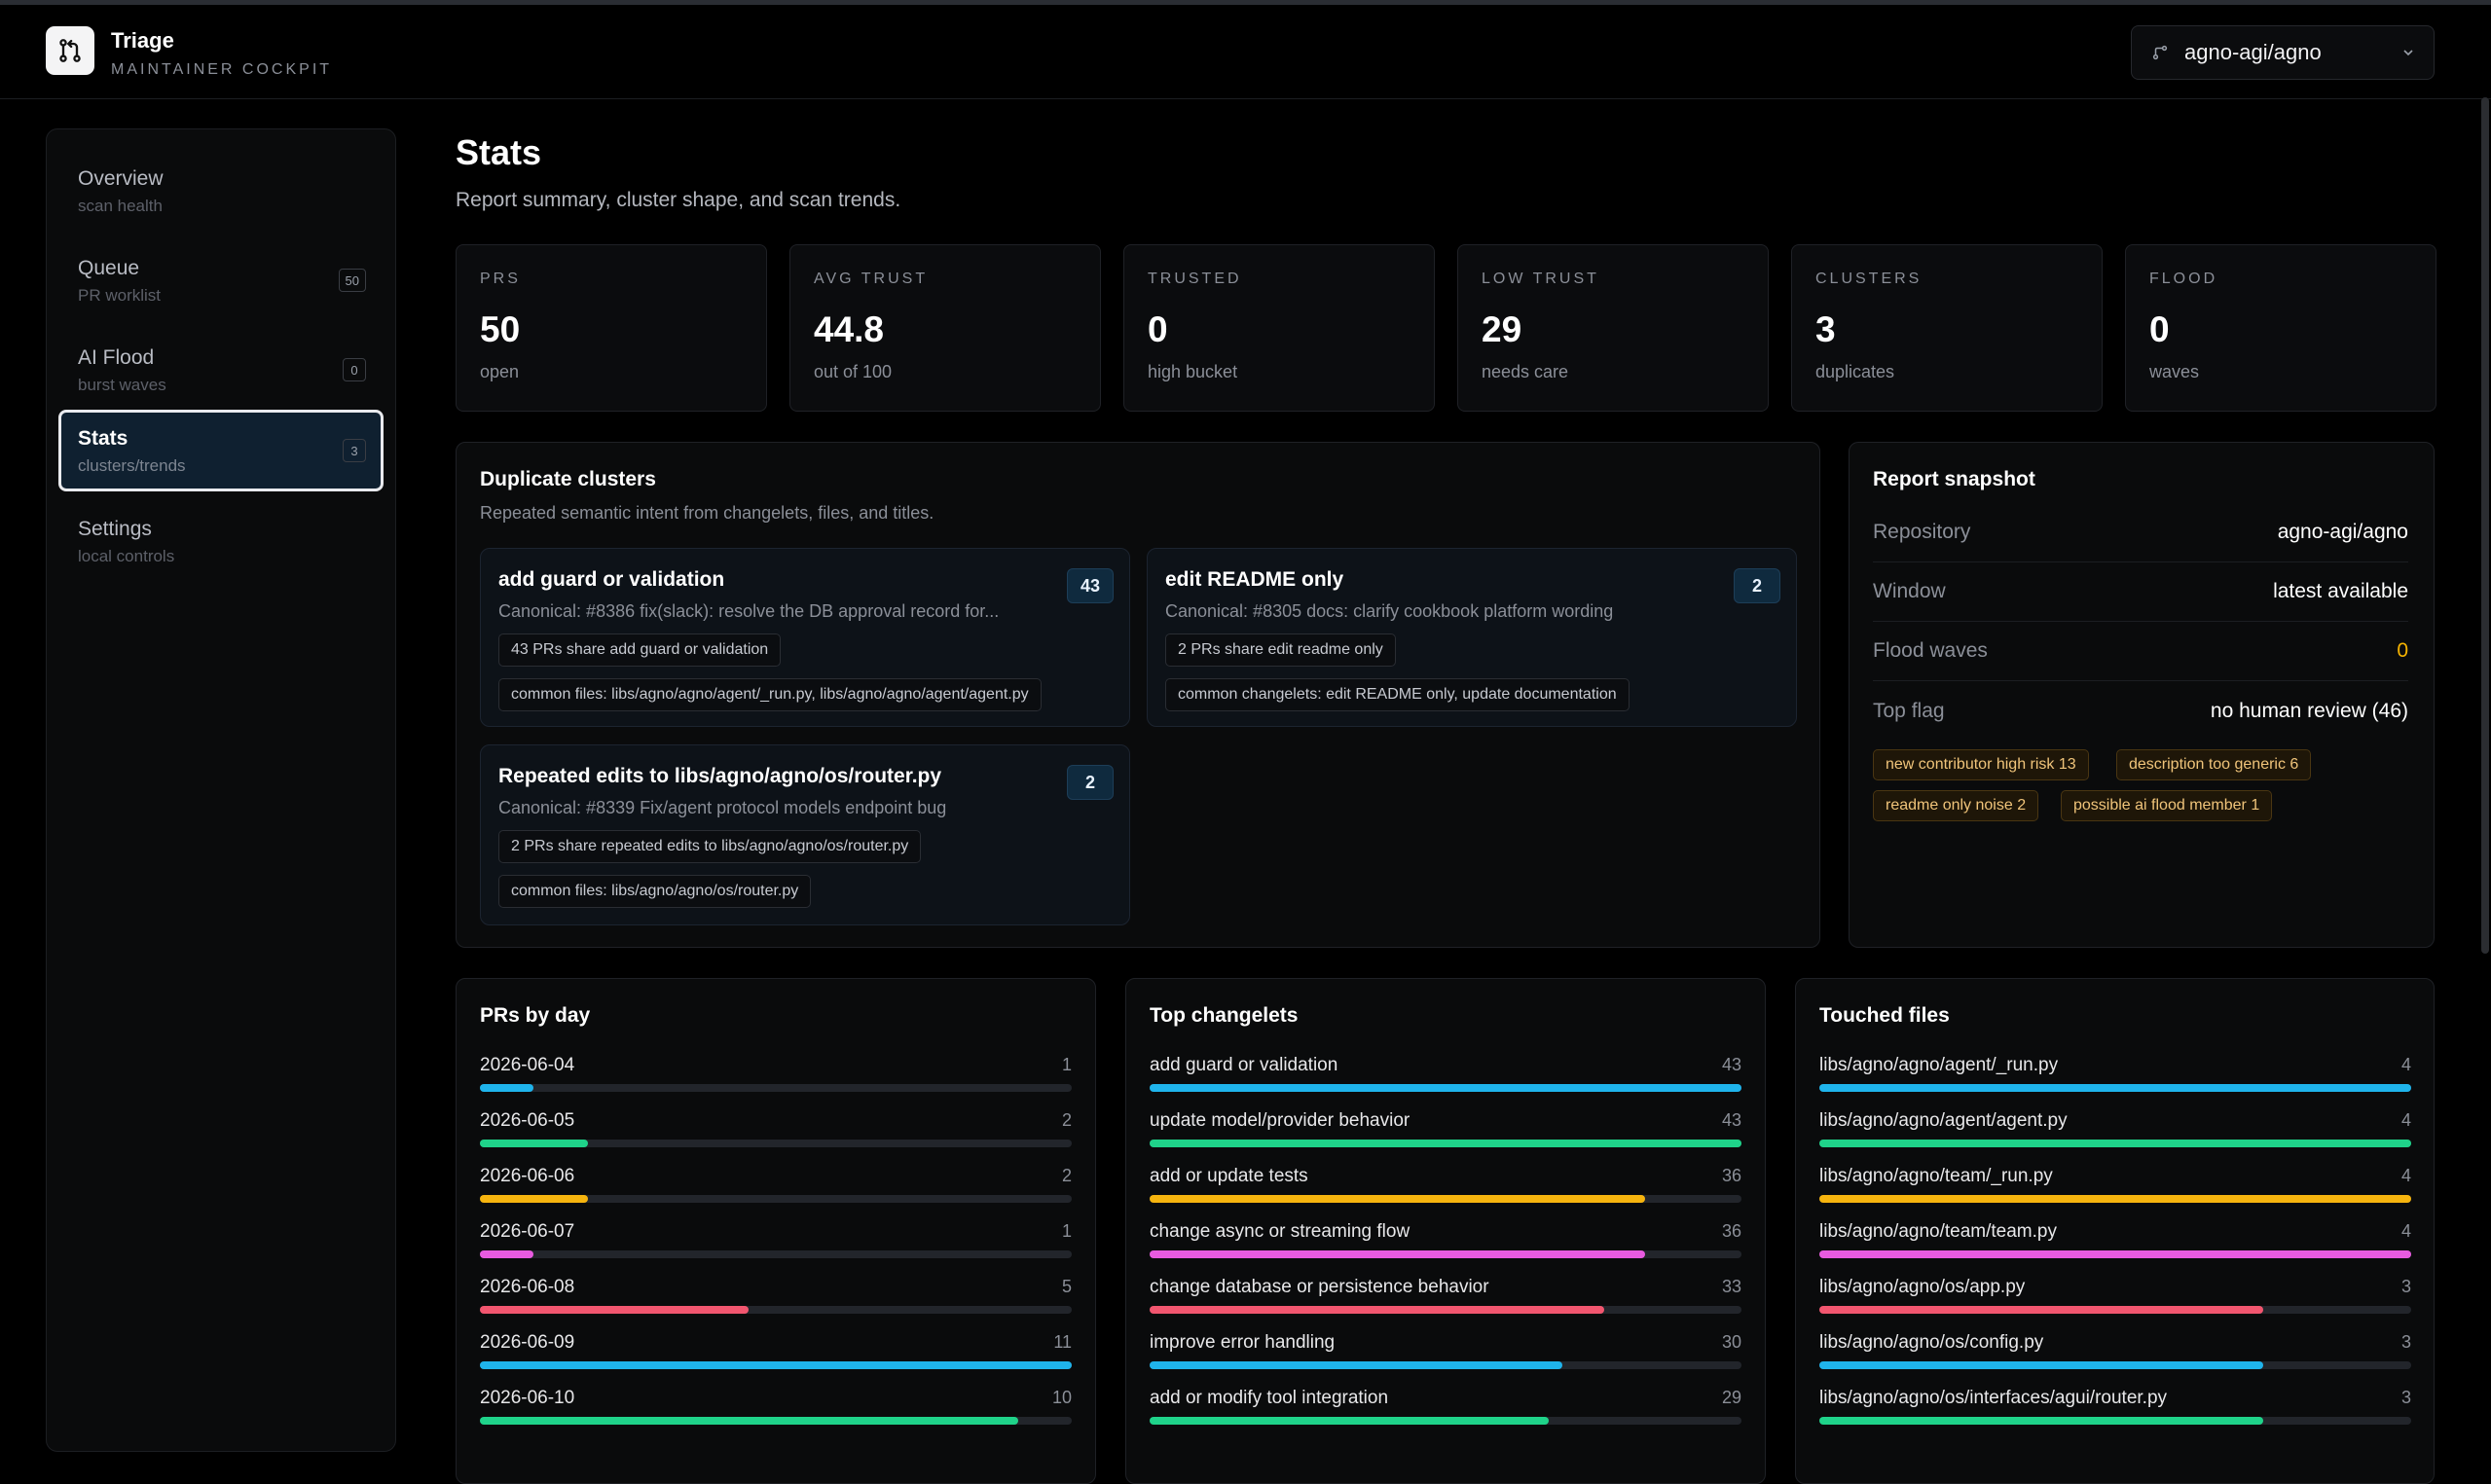 This screenshot has height=1484, width=2491. What do you see at coordinates (1243, 1342) in the screenshot?
I see `bar-label: improve error handling` at bounding box center [1243, 1342].